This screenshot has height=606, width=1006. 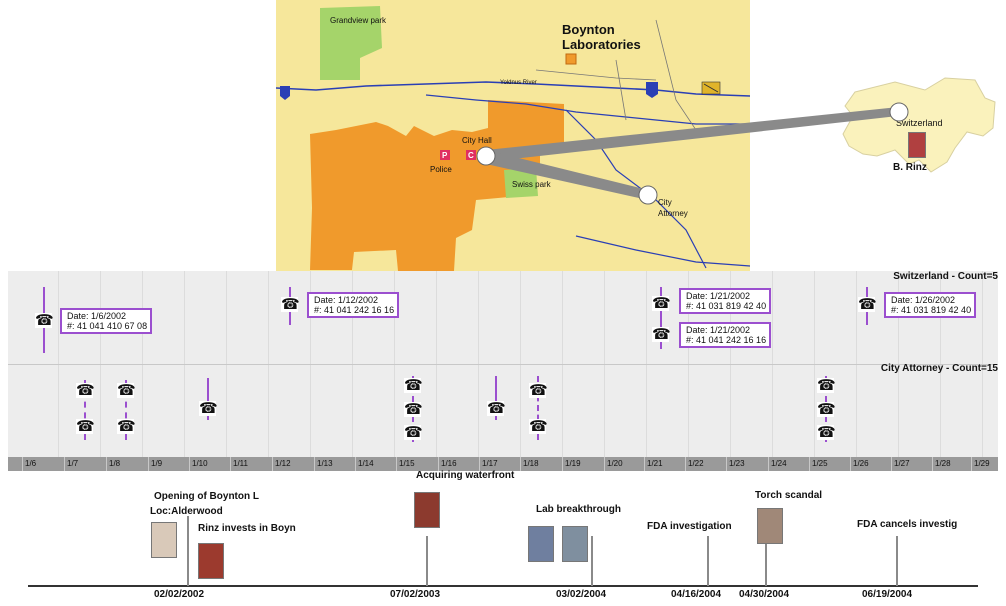 What do you see at coordinates (198, 464) in the screenshot?
I see `axis-tick: 1/10` at bounding box center [198, 464].